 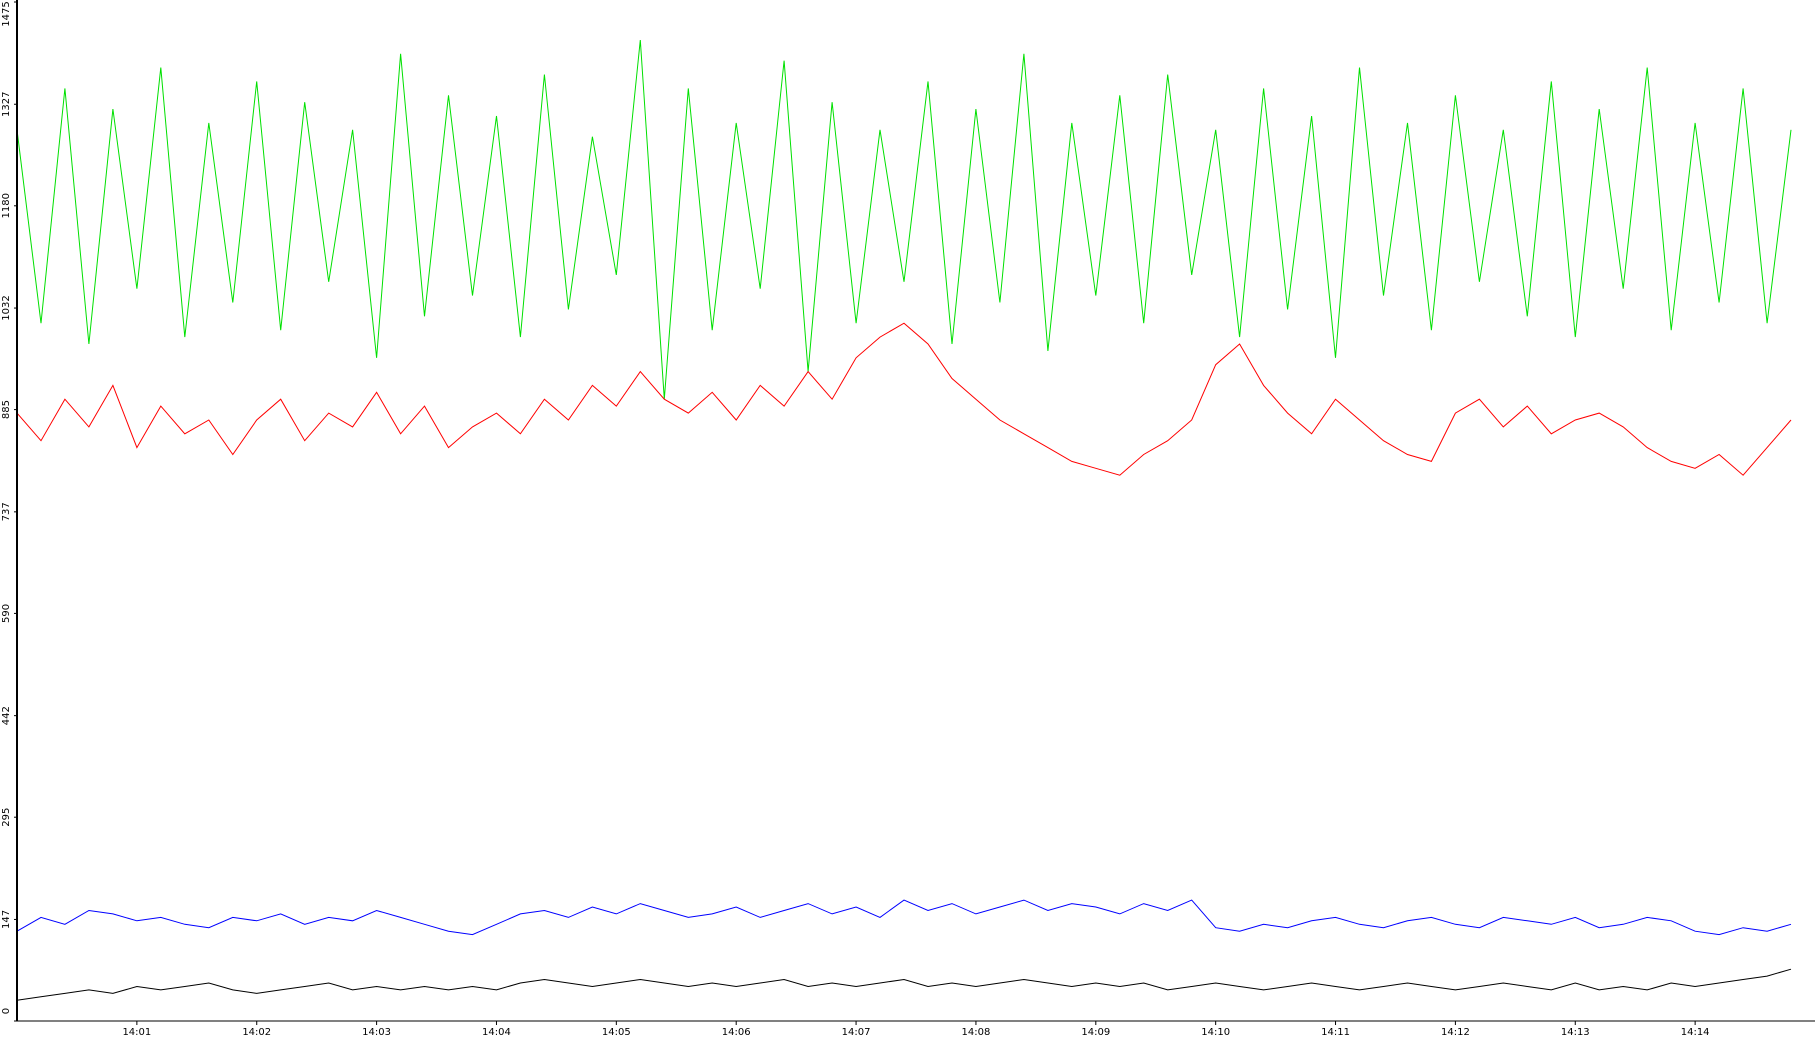 I want to click on y-tick-label: 590, so click(x=6, y=613).